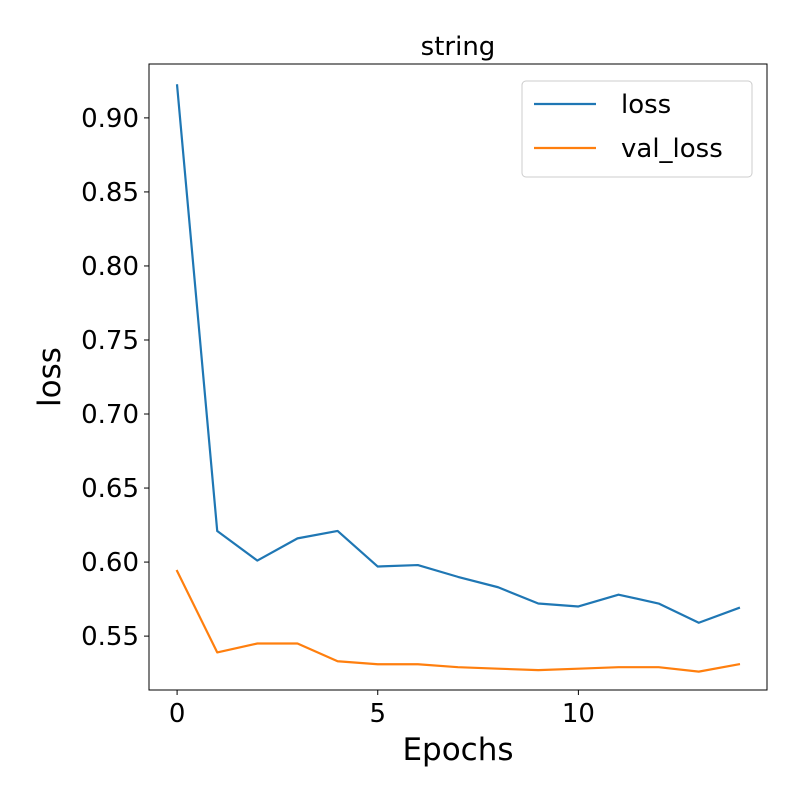 The height and width of the screenshot is (800, 800). What do you see at coordinates (637, 129) in the screenshot?
I see `legend: loss val_loss` at bounding box center [637, 129].